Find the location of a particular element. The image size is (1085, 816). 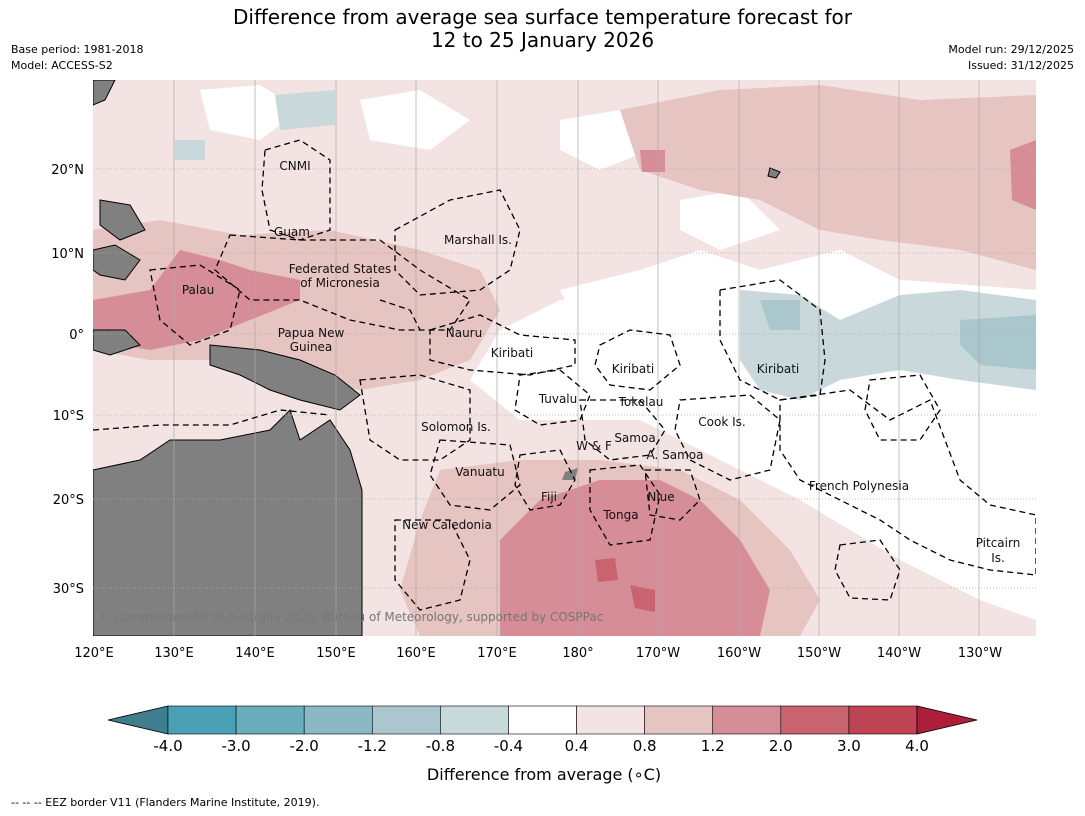

anomaly-cool-east is located at coordinates (888, 345).